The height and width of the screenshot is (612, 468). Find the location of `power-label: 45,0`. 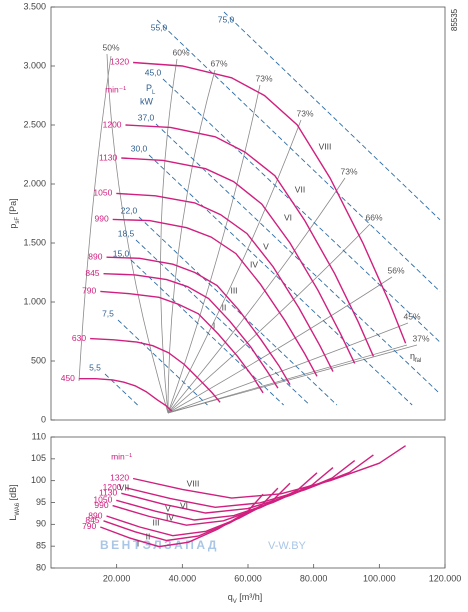

power-label: 45,0 is located at coordinates (153, 72).